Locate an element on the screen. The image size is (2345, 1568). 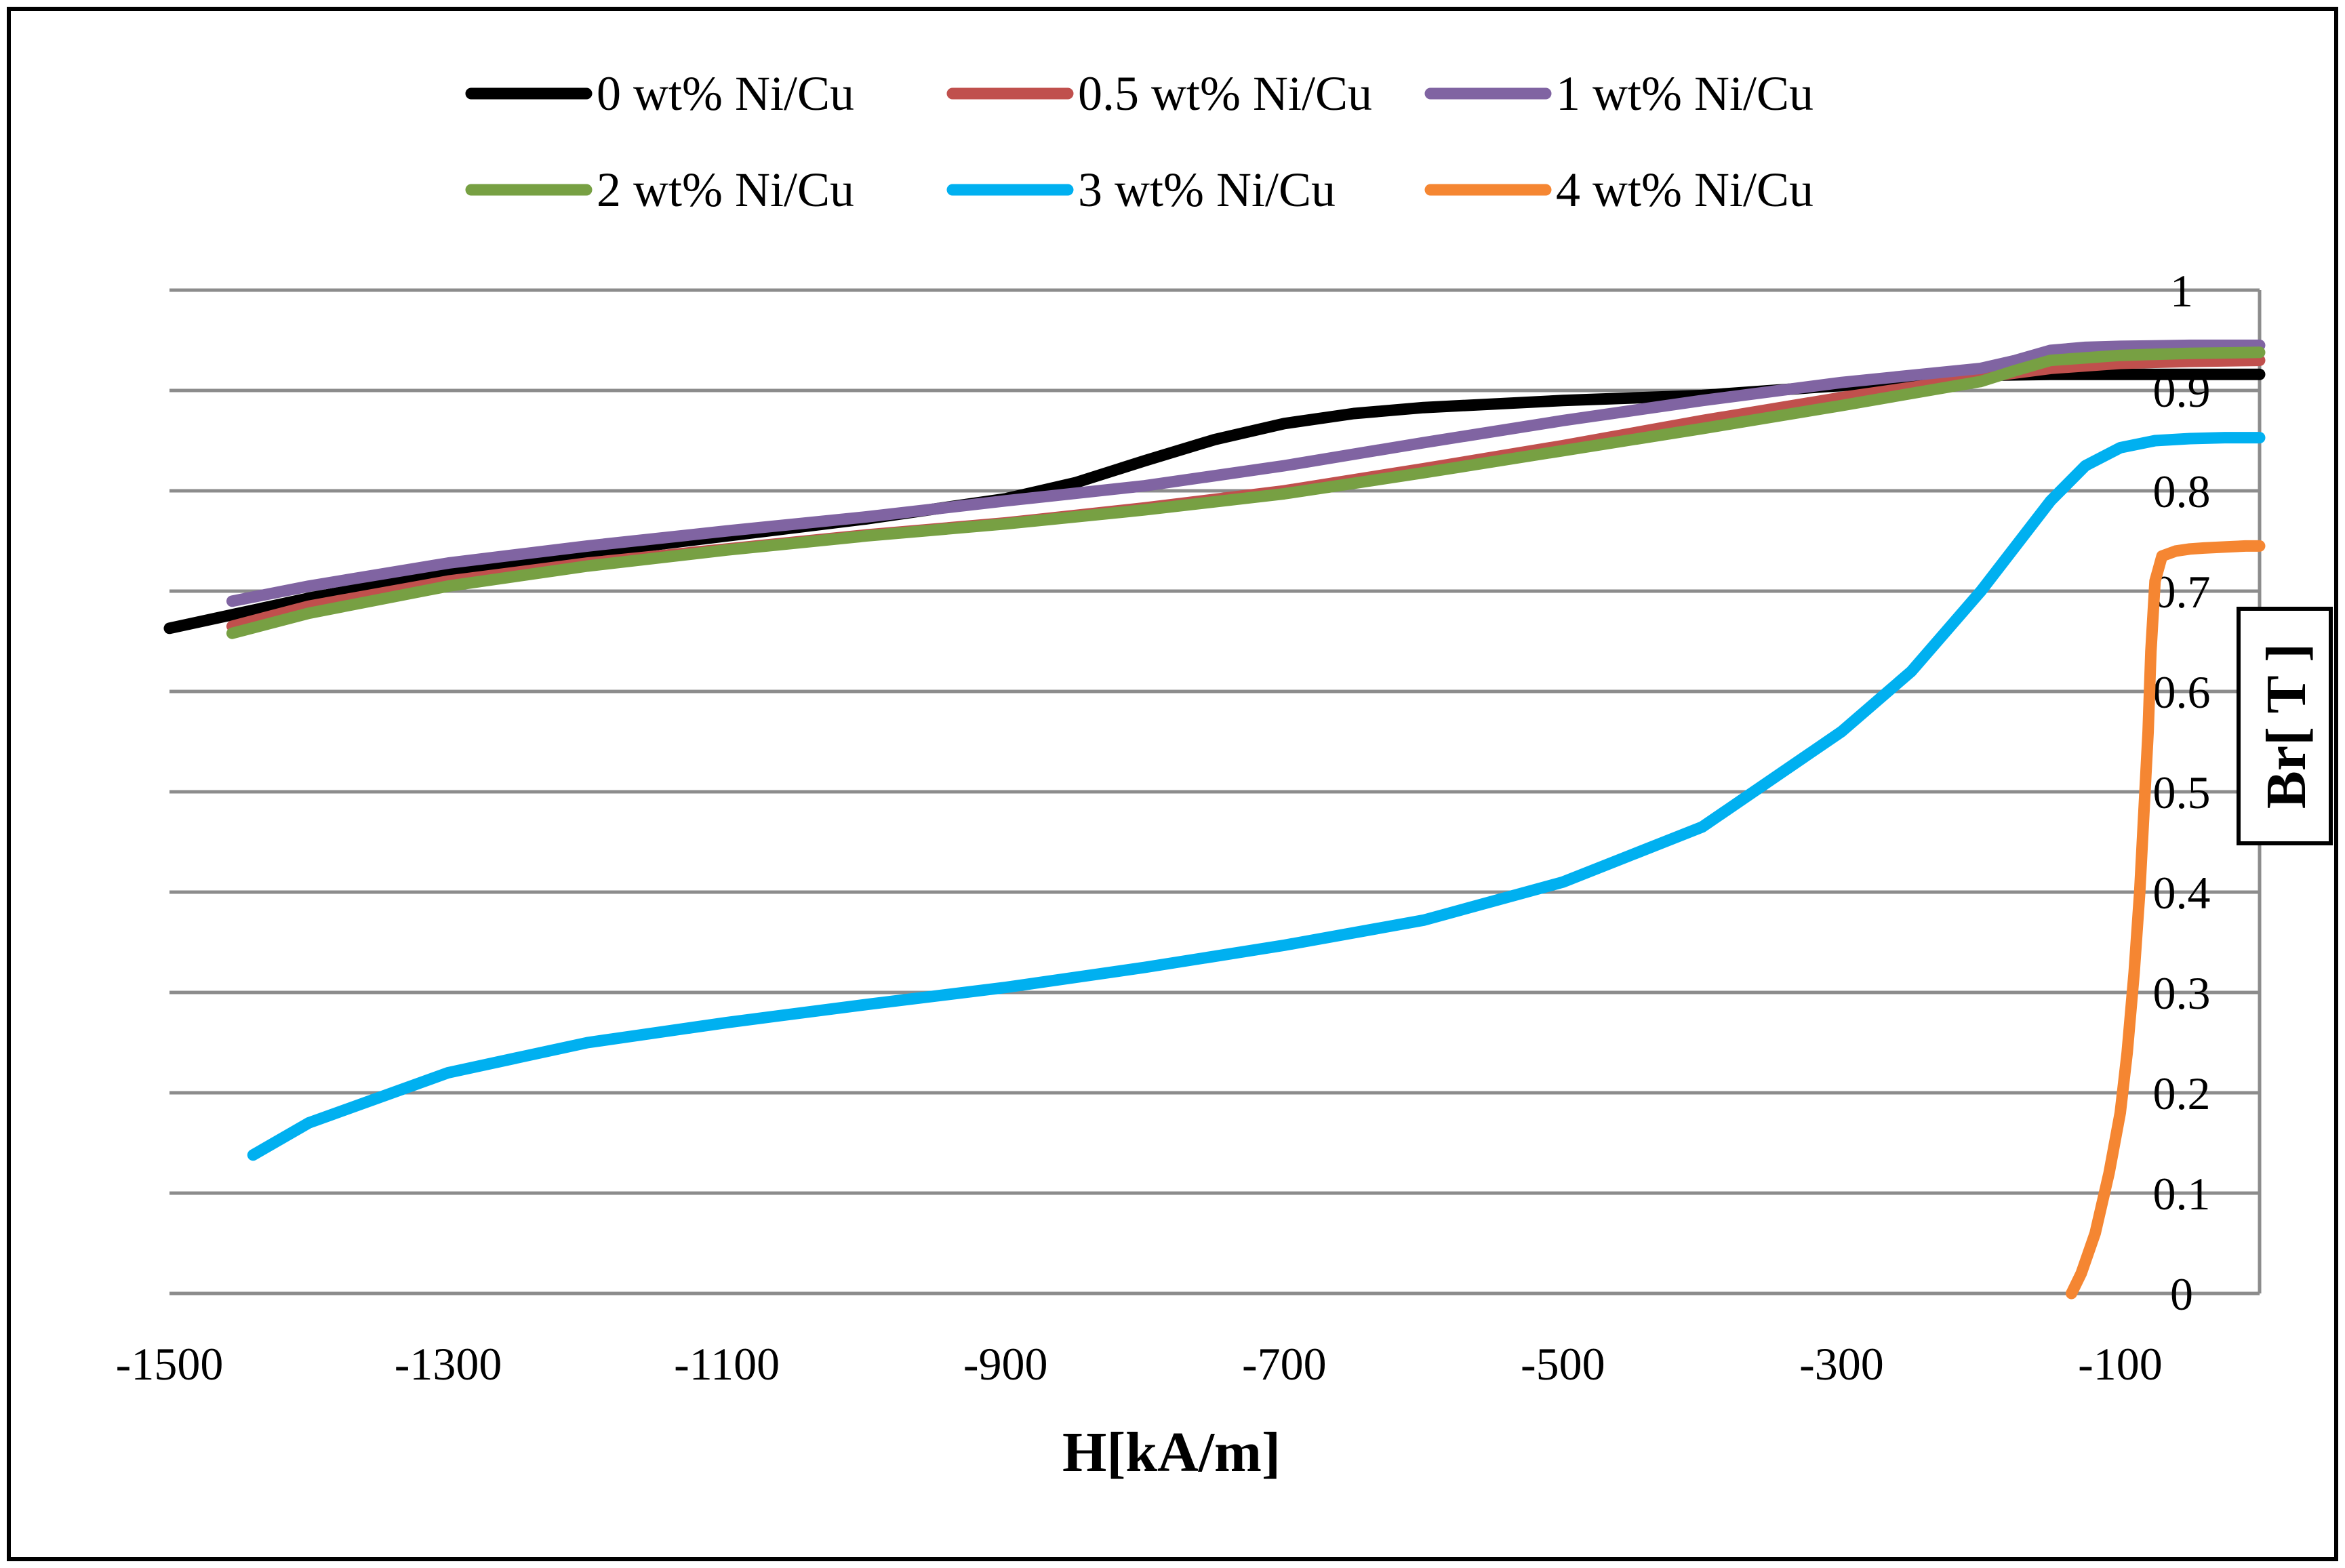
y-tick-label: 0.3 is located at coordinates (2182, 993).